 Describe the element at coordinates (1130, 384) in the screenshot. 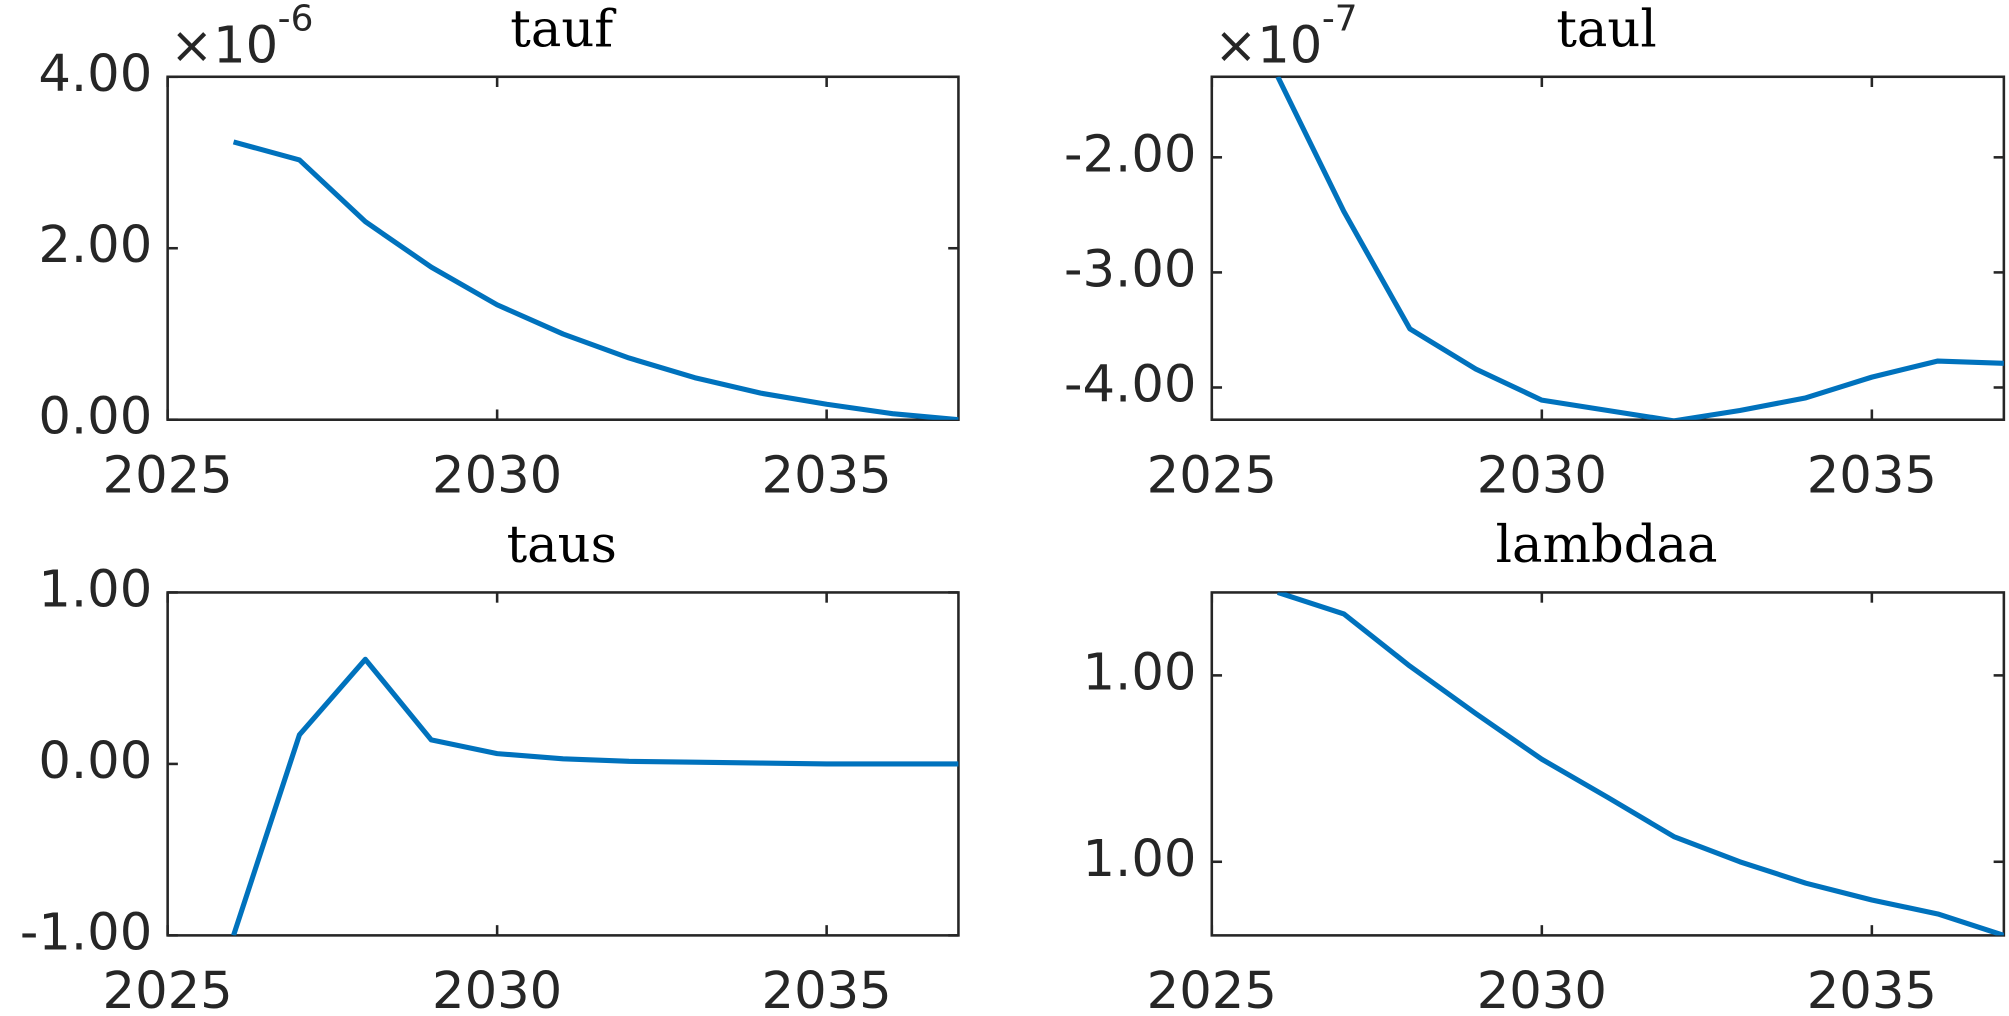

I see `y-tick-label: -4.00` at that location.